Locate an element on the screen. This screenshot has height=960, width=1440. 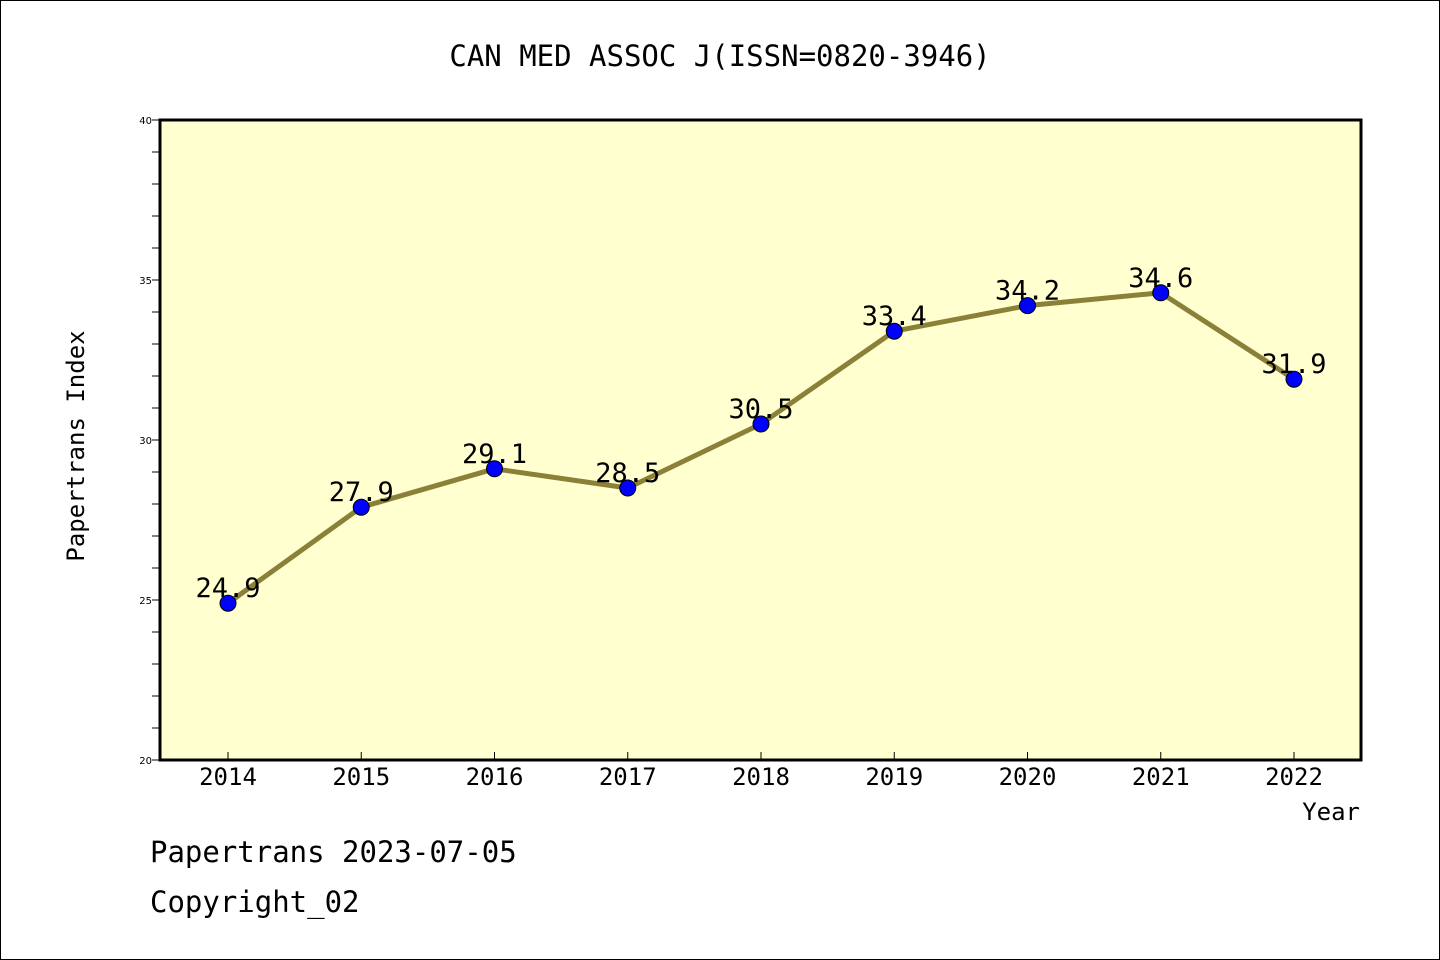
x-tick-label: 2021 is located at coordinates (1161, 777).